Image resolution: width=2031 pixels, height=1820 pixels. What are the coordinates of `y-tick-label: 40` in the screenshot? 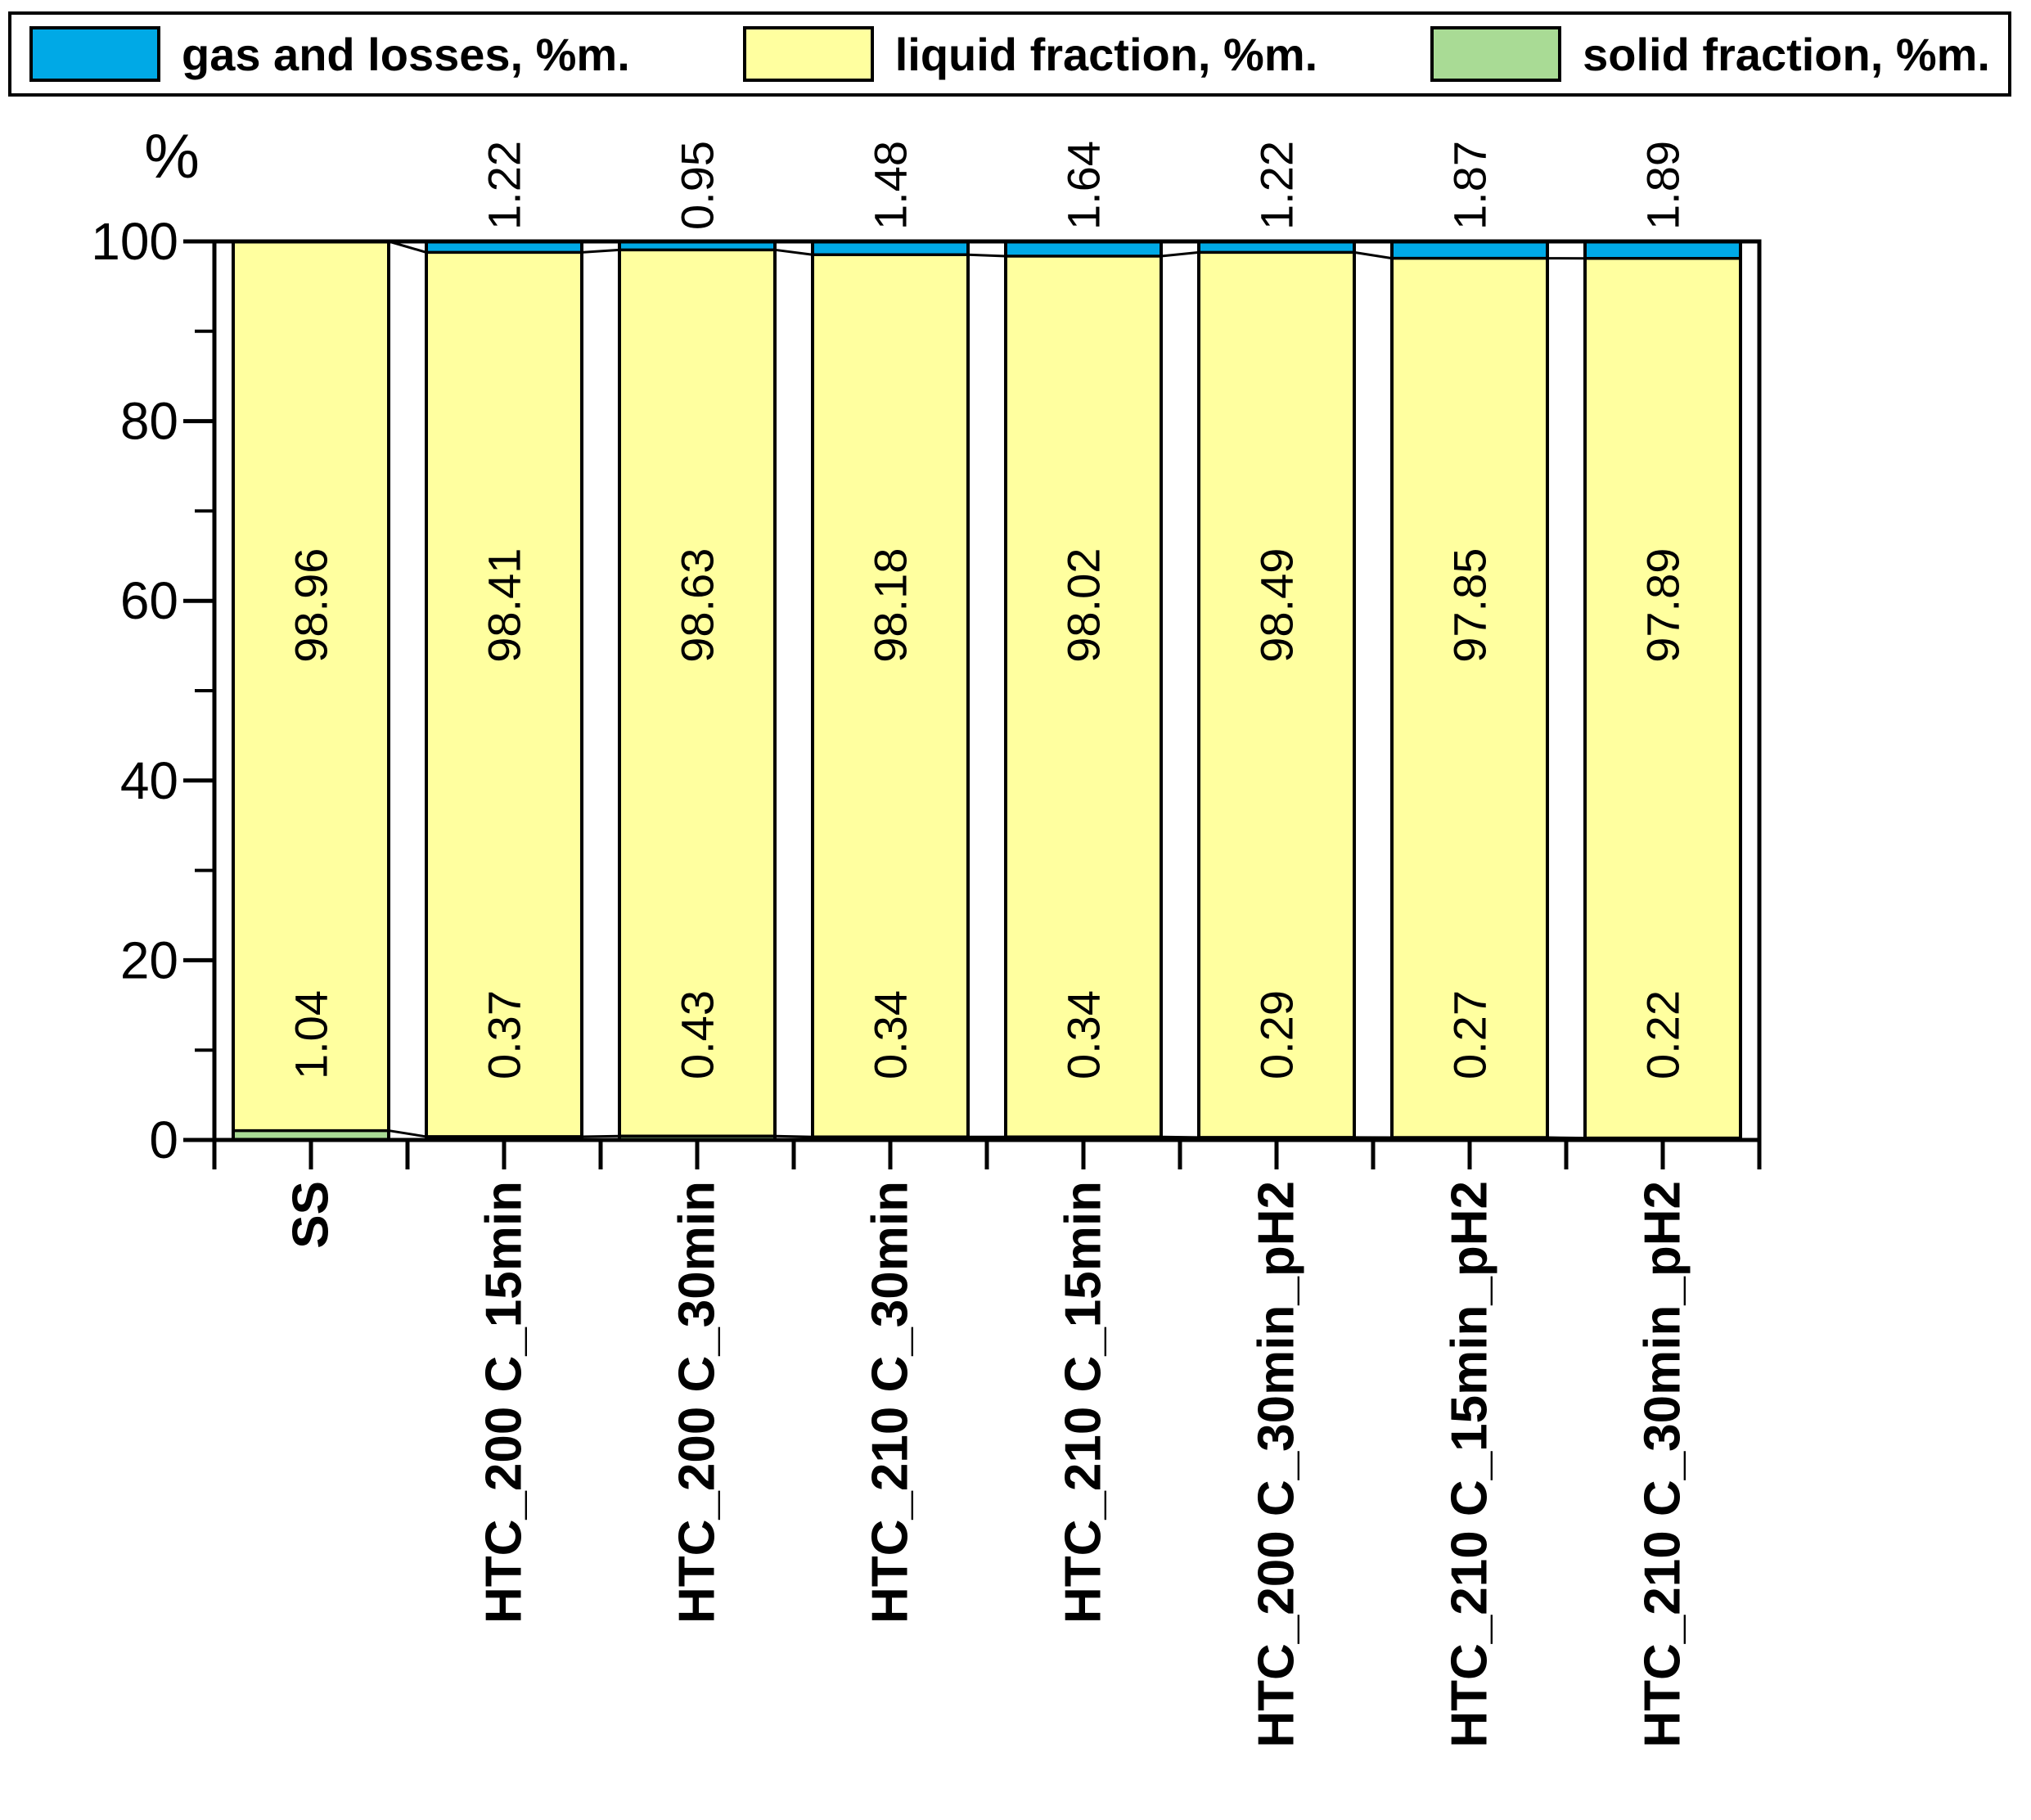 It's located at (149, 781).